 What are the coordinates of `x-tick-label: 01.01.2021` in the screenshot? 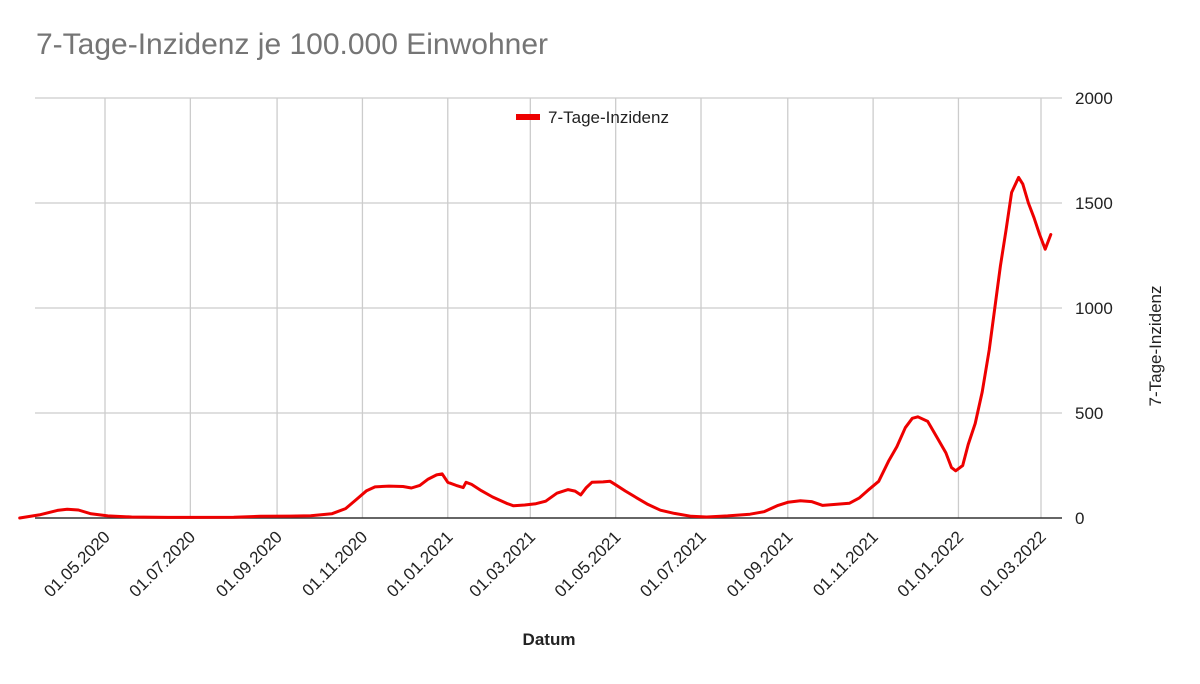 It's located at (420, 564).